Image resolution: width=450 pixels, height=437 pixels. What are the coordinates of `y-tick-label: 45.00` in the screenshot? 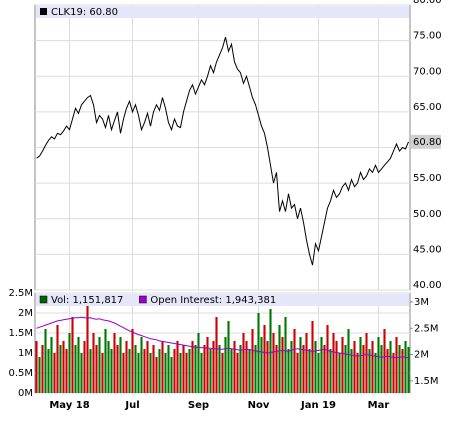 It's located at (427, 249).